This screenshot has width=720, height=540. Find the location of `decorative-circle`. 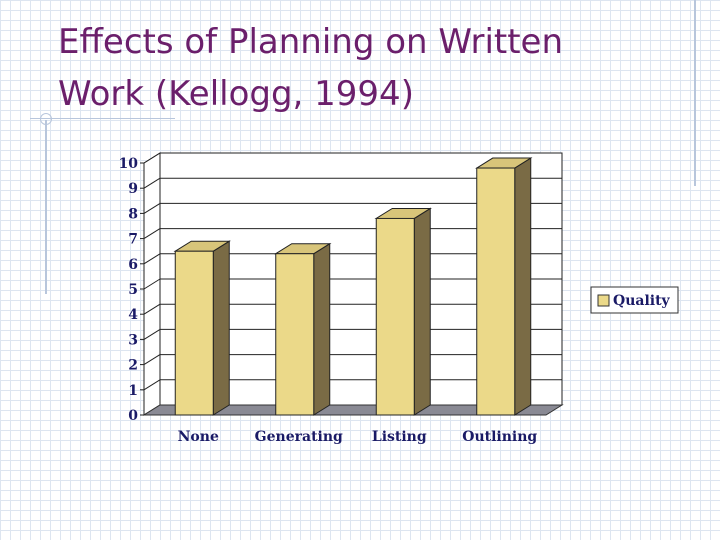

decorative-circle is located at coordinates (46, 119).